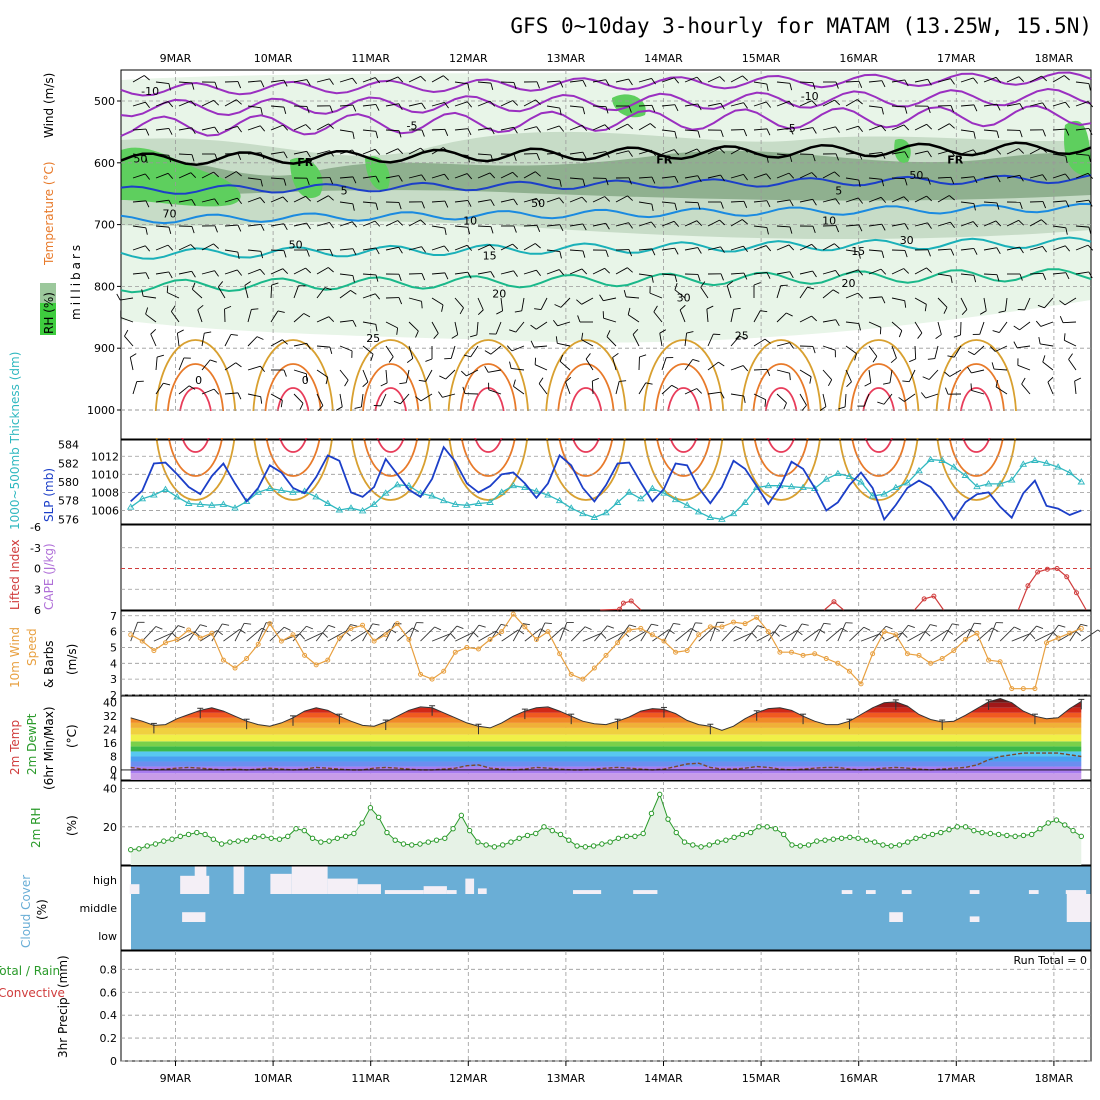 The width and height of the screenshot is (1100, 1100). I want to click on wind10-tick-label: 6, so click(113, 632).